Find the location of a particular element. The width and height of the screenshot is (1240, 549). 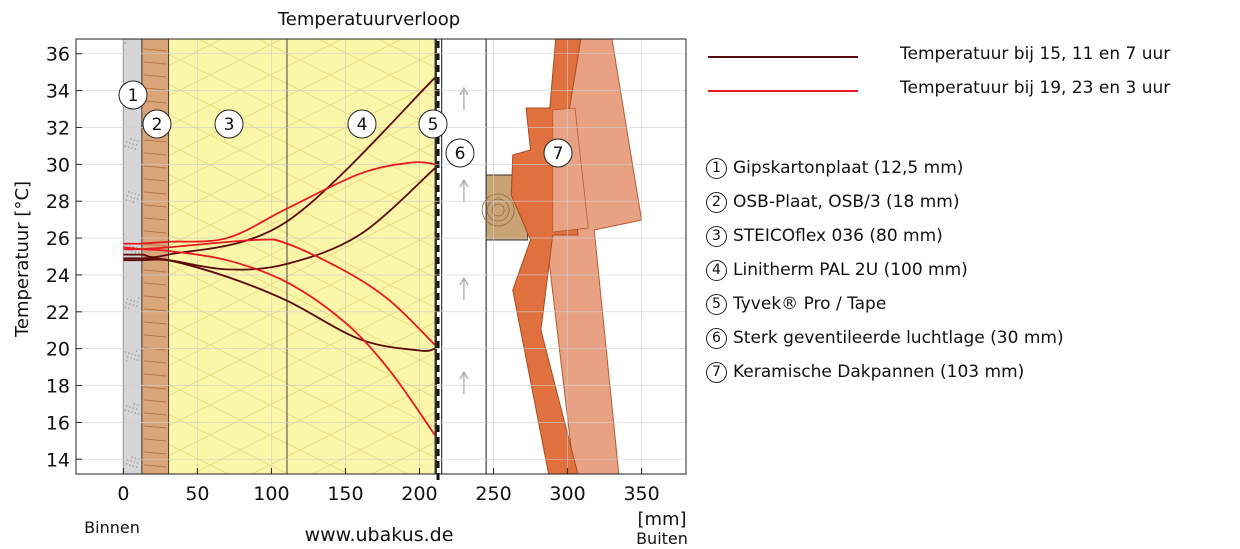

legend-label: Temperatuur bij 15, 11 en 7 uur is located at coordinates (1035, 54).